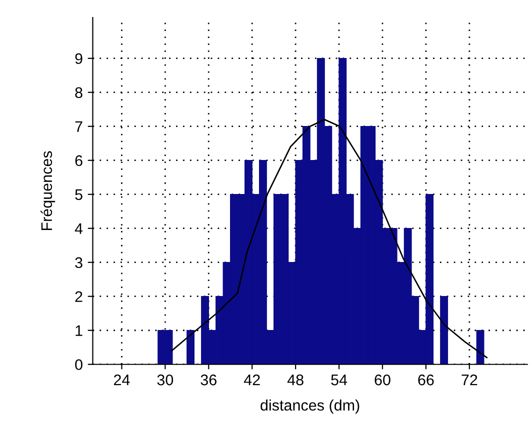 This screenshot has height=439, width=530. Describe the element at coordinates (78, 126) in the screenshot. I see `y-tick-label: 7` at that location.